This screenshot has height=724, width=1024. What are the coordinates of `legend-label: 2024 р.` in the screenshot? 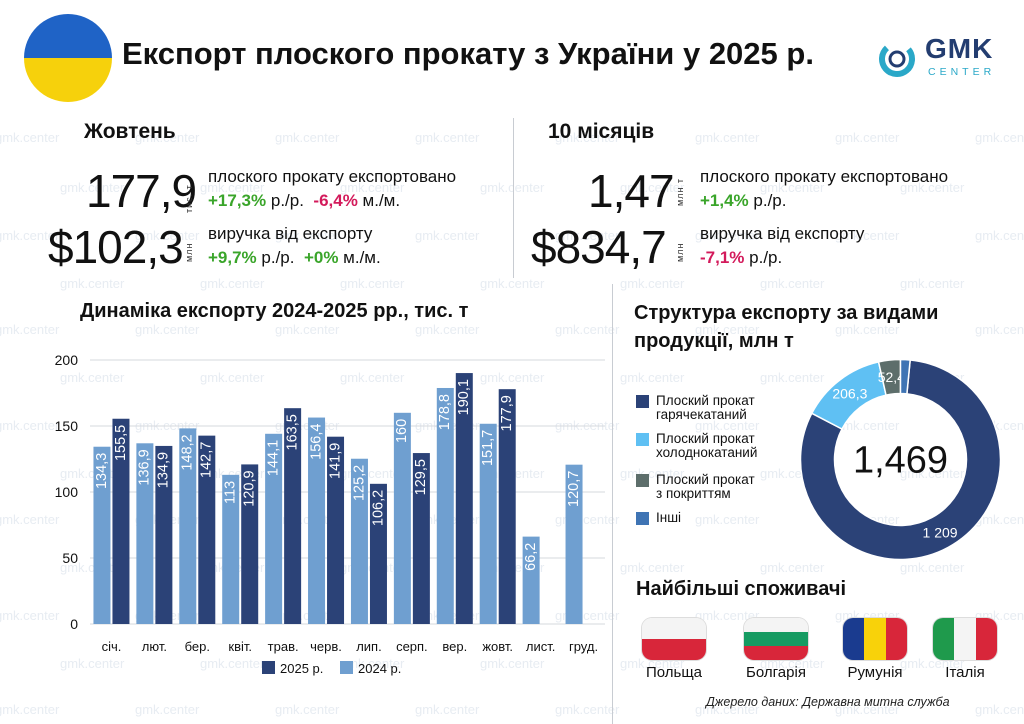 It's located at (379, 668).